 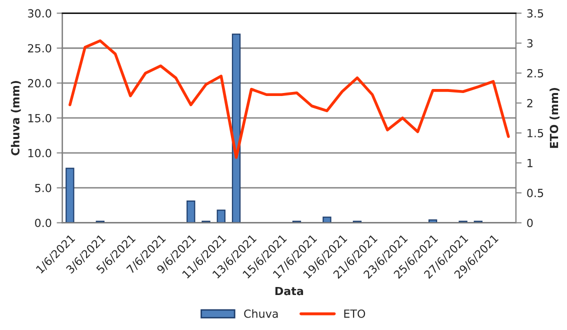 I want to click on y2-tick-label: 3.5, so click(x=535, y=13).